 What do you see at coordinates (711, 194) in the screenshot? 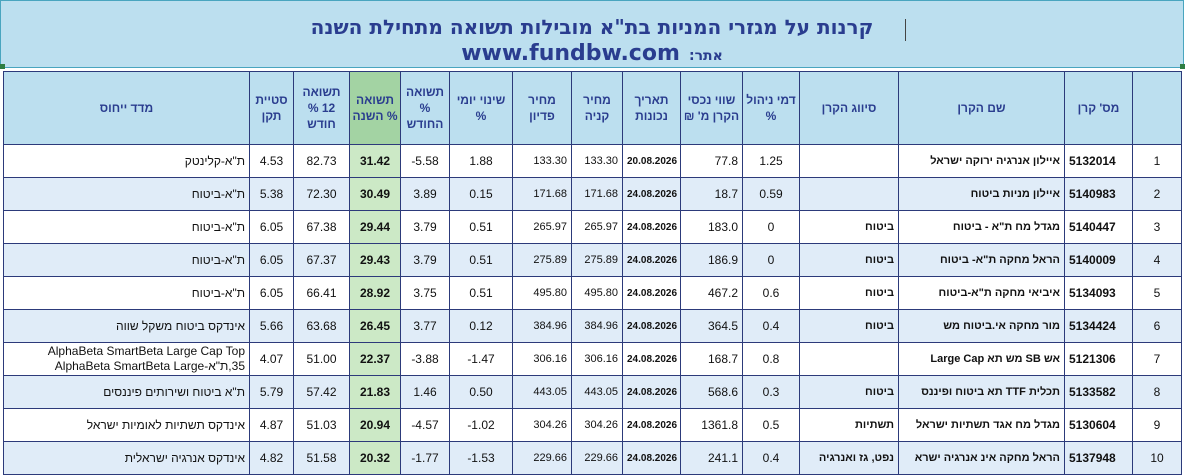
I see `fund-assets-cell: 18.7` at bounding box center [711, 194].